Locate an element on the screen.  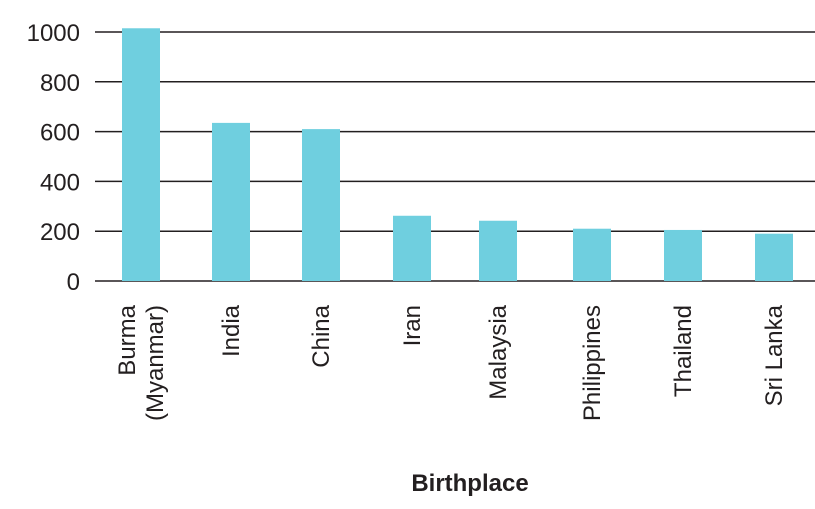
x-tick-label: (Myanmar) is located at coordinates (155, 363).